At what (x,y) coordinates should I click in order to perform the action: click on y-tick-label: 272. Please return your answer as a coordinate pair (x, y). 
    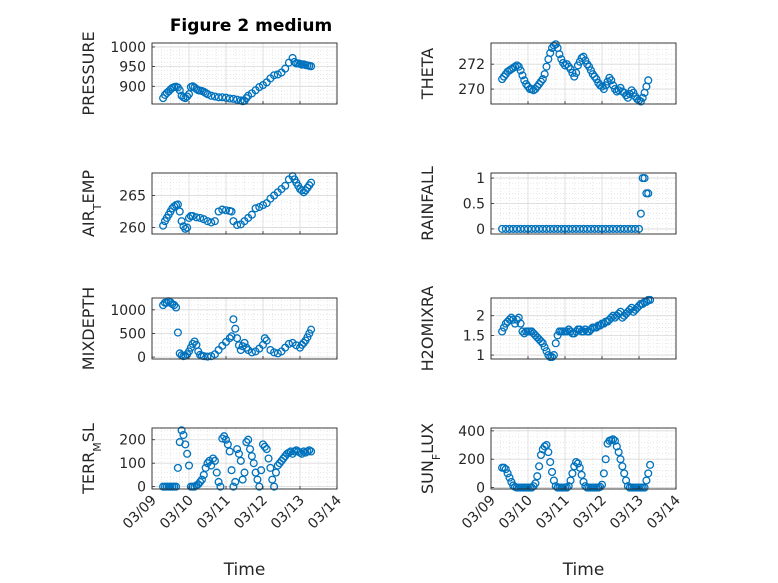
    Looking at the image, I should click on (471, 65).